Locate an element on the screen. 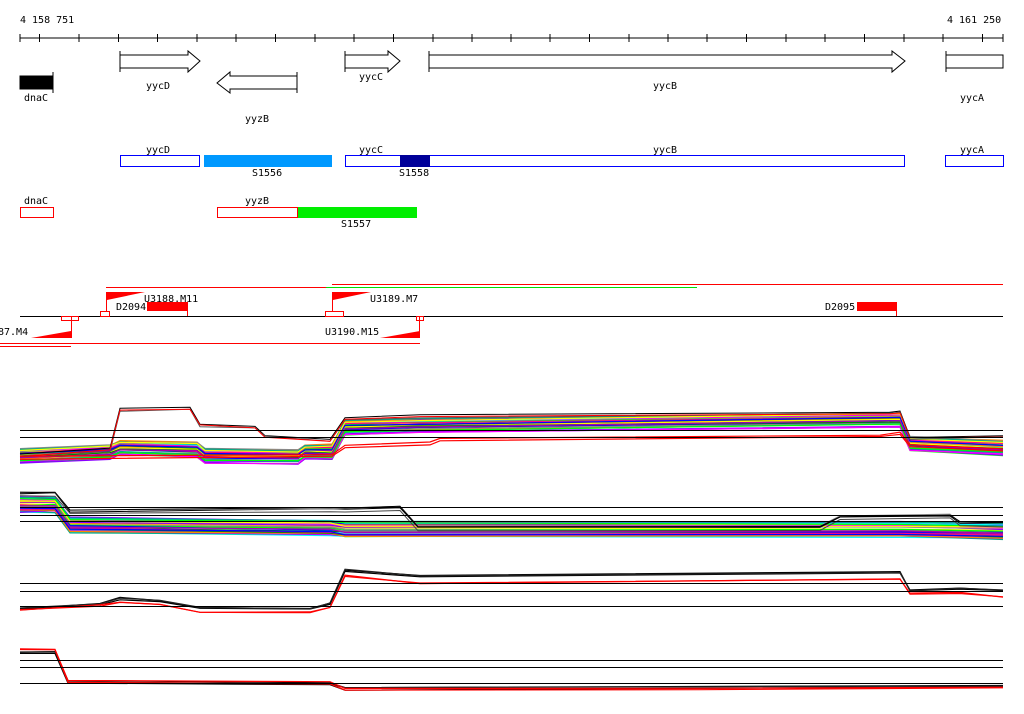  feature-yycC-yycB is located at coordinates (625, 161).